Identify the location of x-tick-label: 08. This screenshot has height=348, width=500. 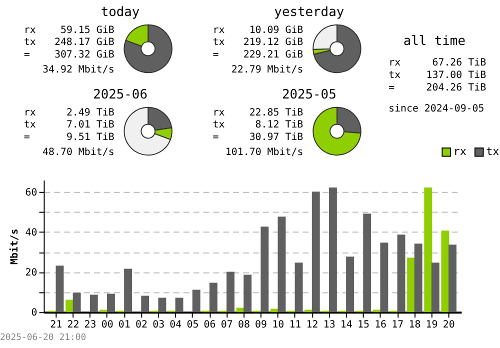
(244, 325).